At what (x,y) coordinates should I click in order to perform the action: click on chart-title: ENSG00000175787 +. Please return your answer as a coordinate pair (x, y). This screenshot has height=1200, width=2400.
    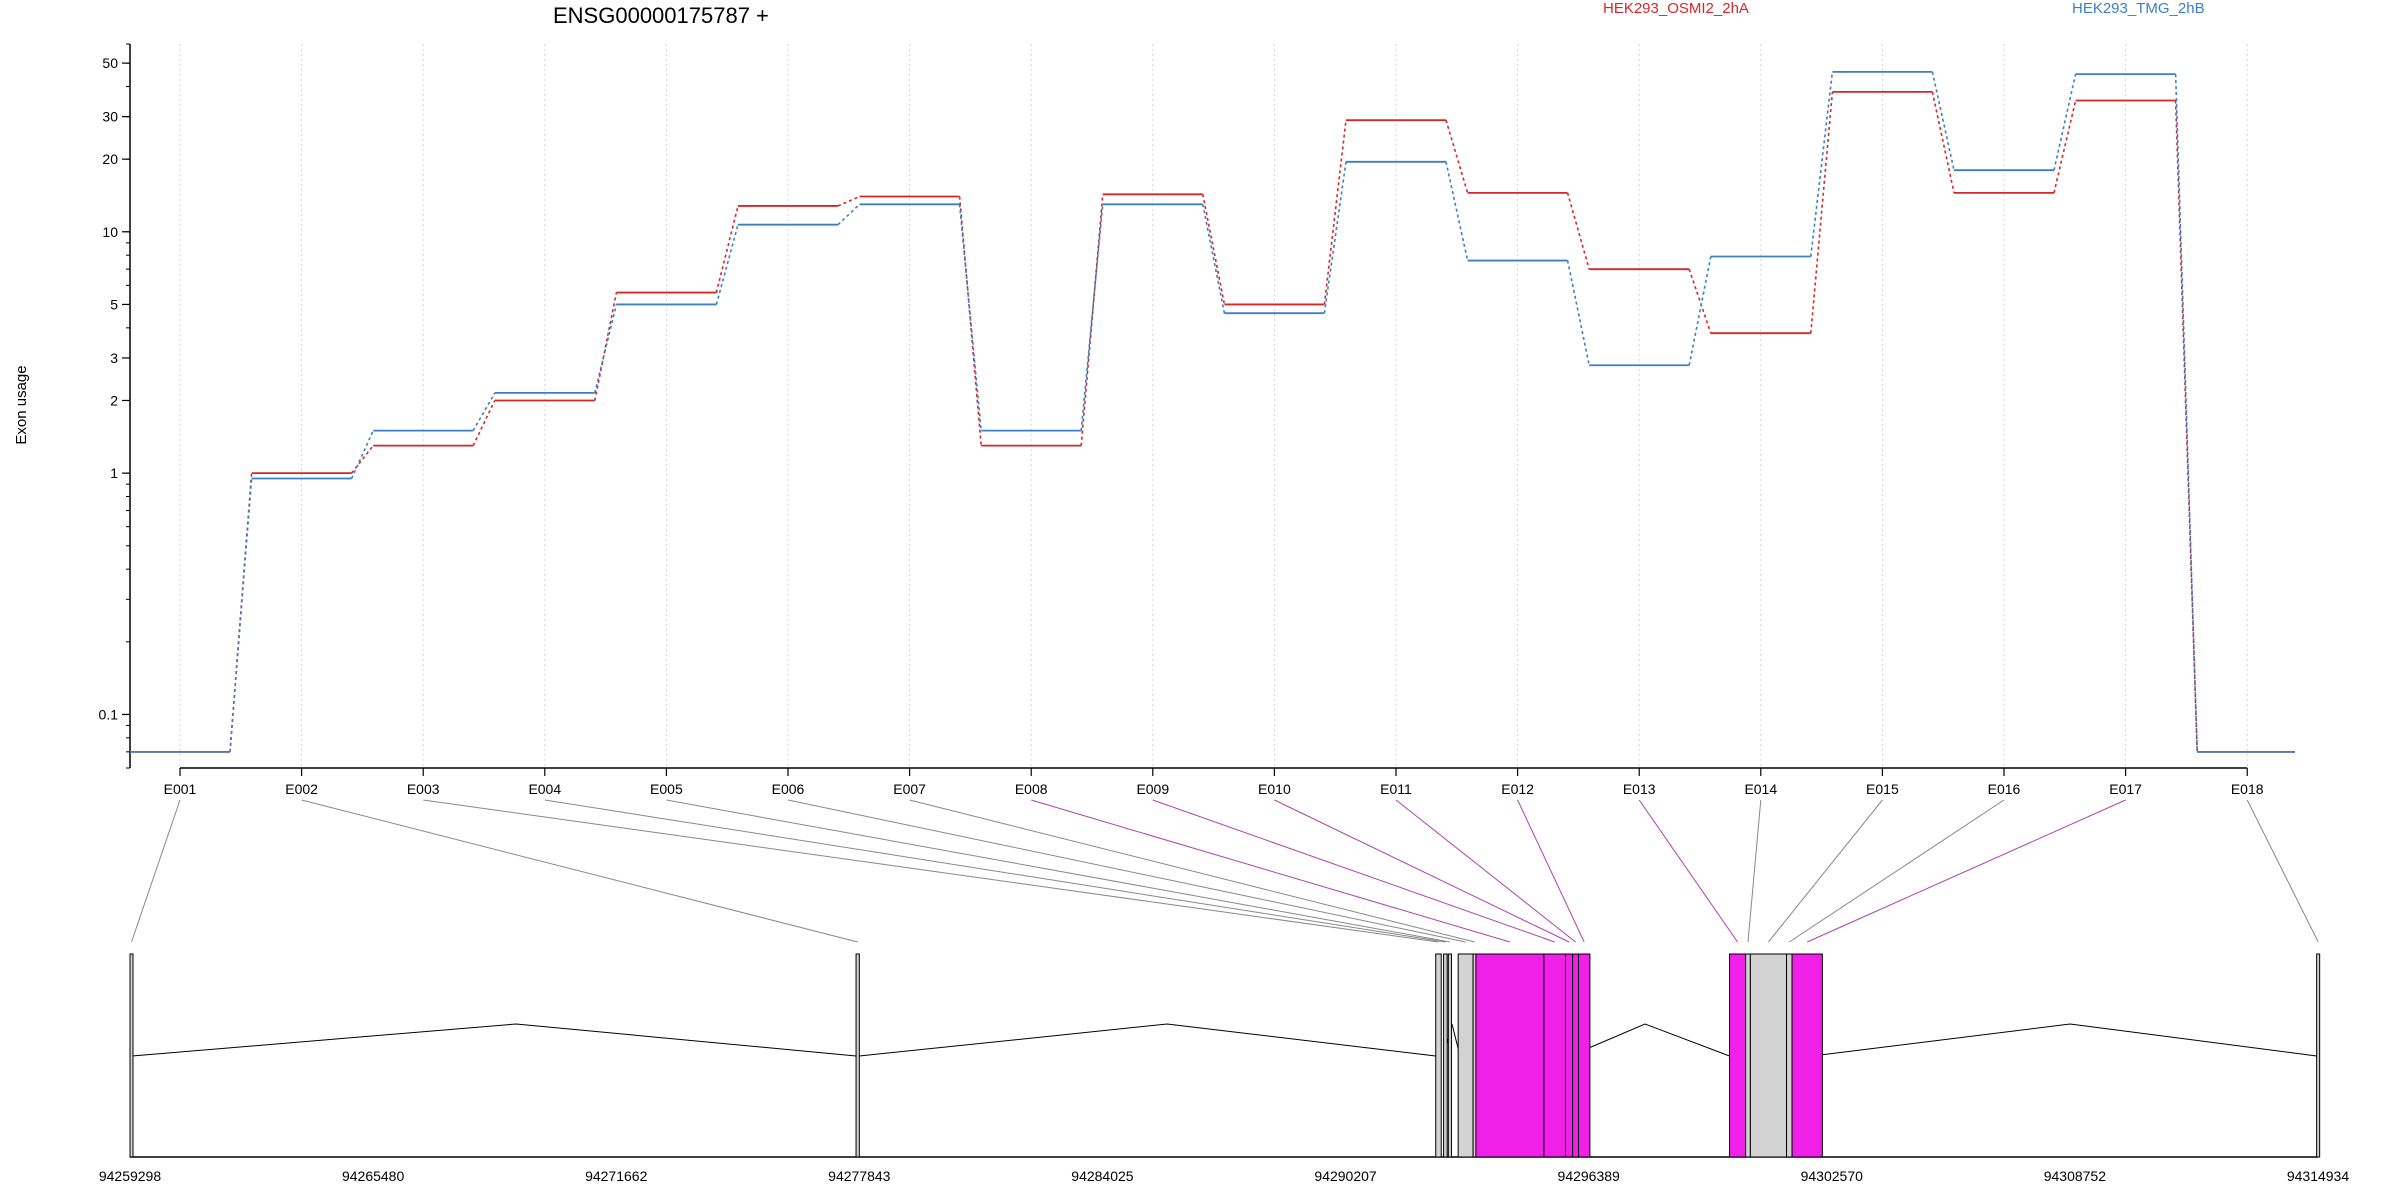
    Looking at the image, I should click on (661, 15).